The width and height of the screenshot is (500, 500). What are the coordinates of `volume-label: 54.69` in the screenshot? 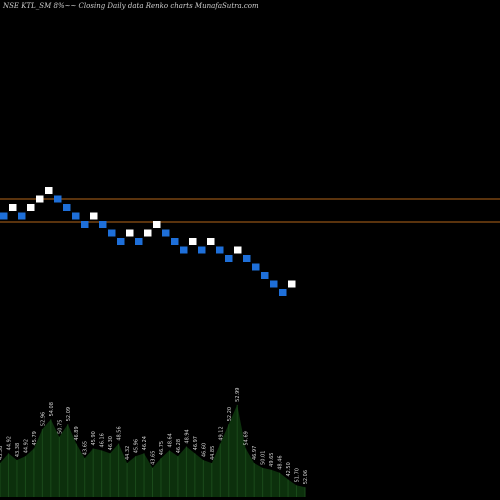 It's located at (247, 438).